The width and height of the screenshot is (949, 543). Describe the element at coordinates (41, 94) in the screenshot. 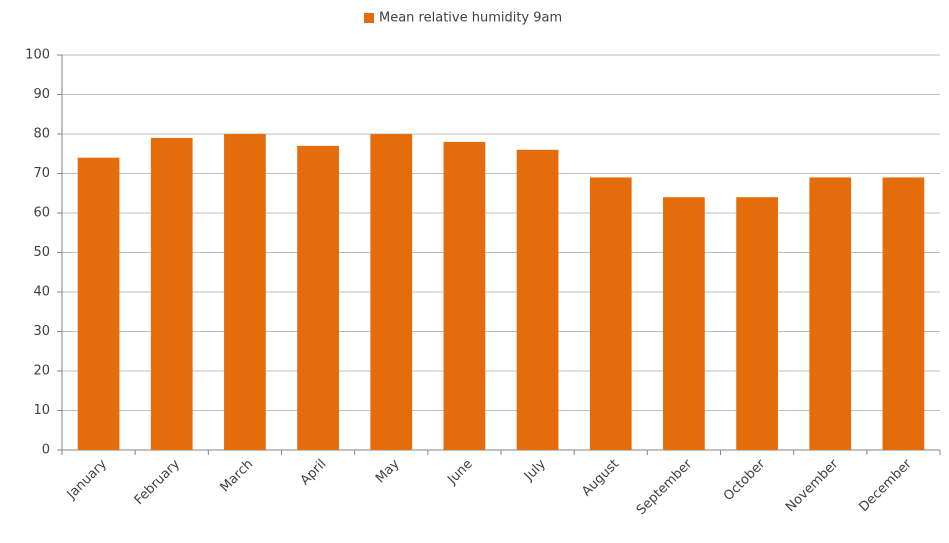

I see `y-tick-label: 90` at that location.